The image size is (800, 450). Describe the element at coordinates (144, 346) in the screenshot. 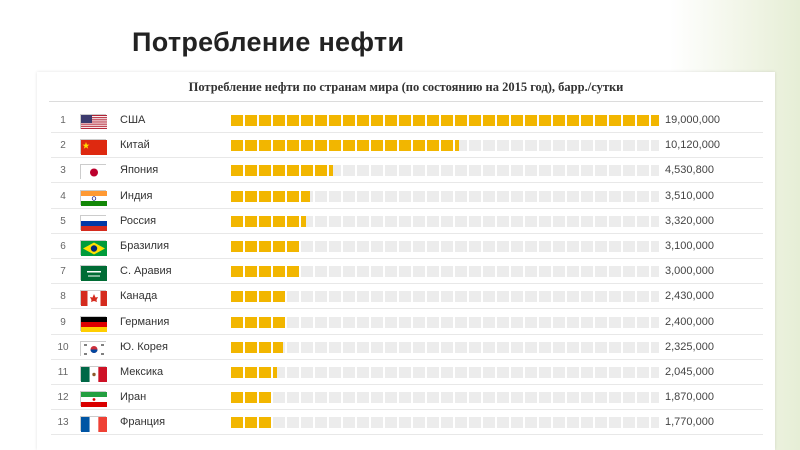

I see `country-label: Ю. Корея` at that location.